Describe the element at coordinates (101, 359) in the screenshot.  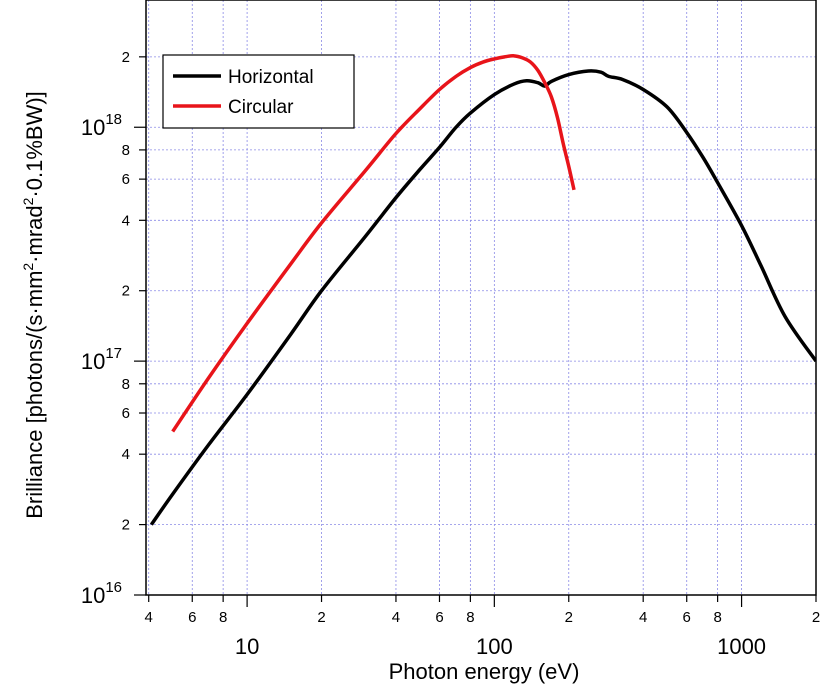
I see `y-major-tick-label: 1017` at that location.